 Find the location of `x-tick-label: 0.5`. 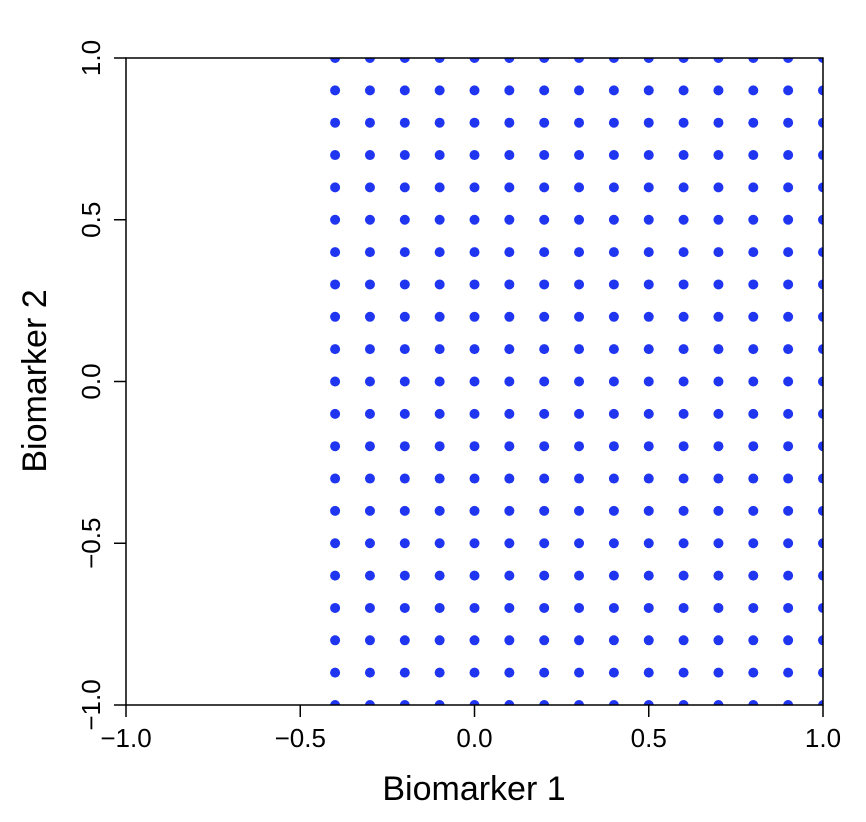

x-tick-label: 0.5 is located at coordinates (649, 738).